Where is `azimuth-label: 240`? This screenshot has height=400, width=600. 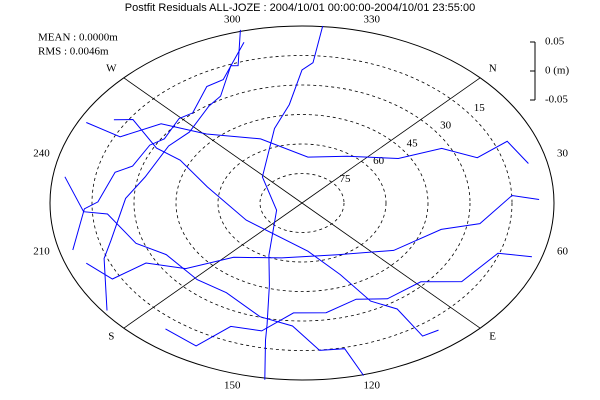 azimuth-label: 240 is located at coordinates (41, 154).